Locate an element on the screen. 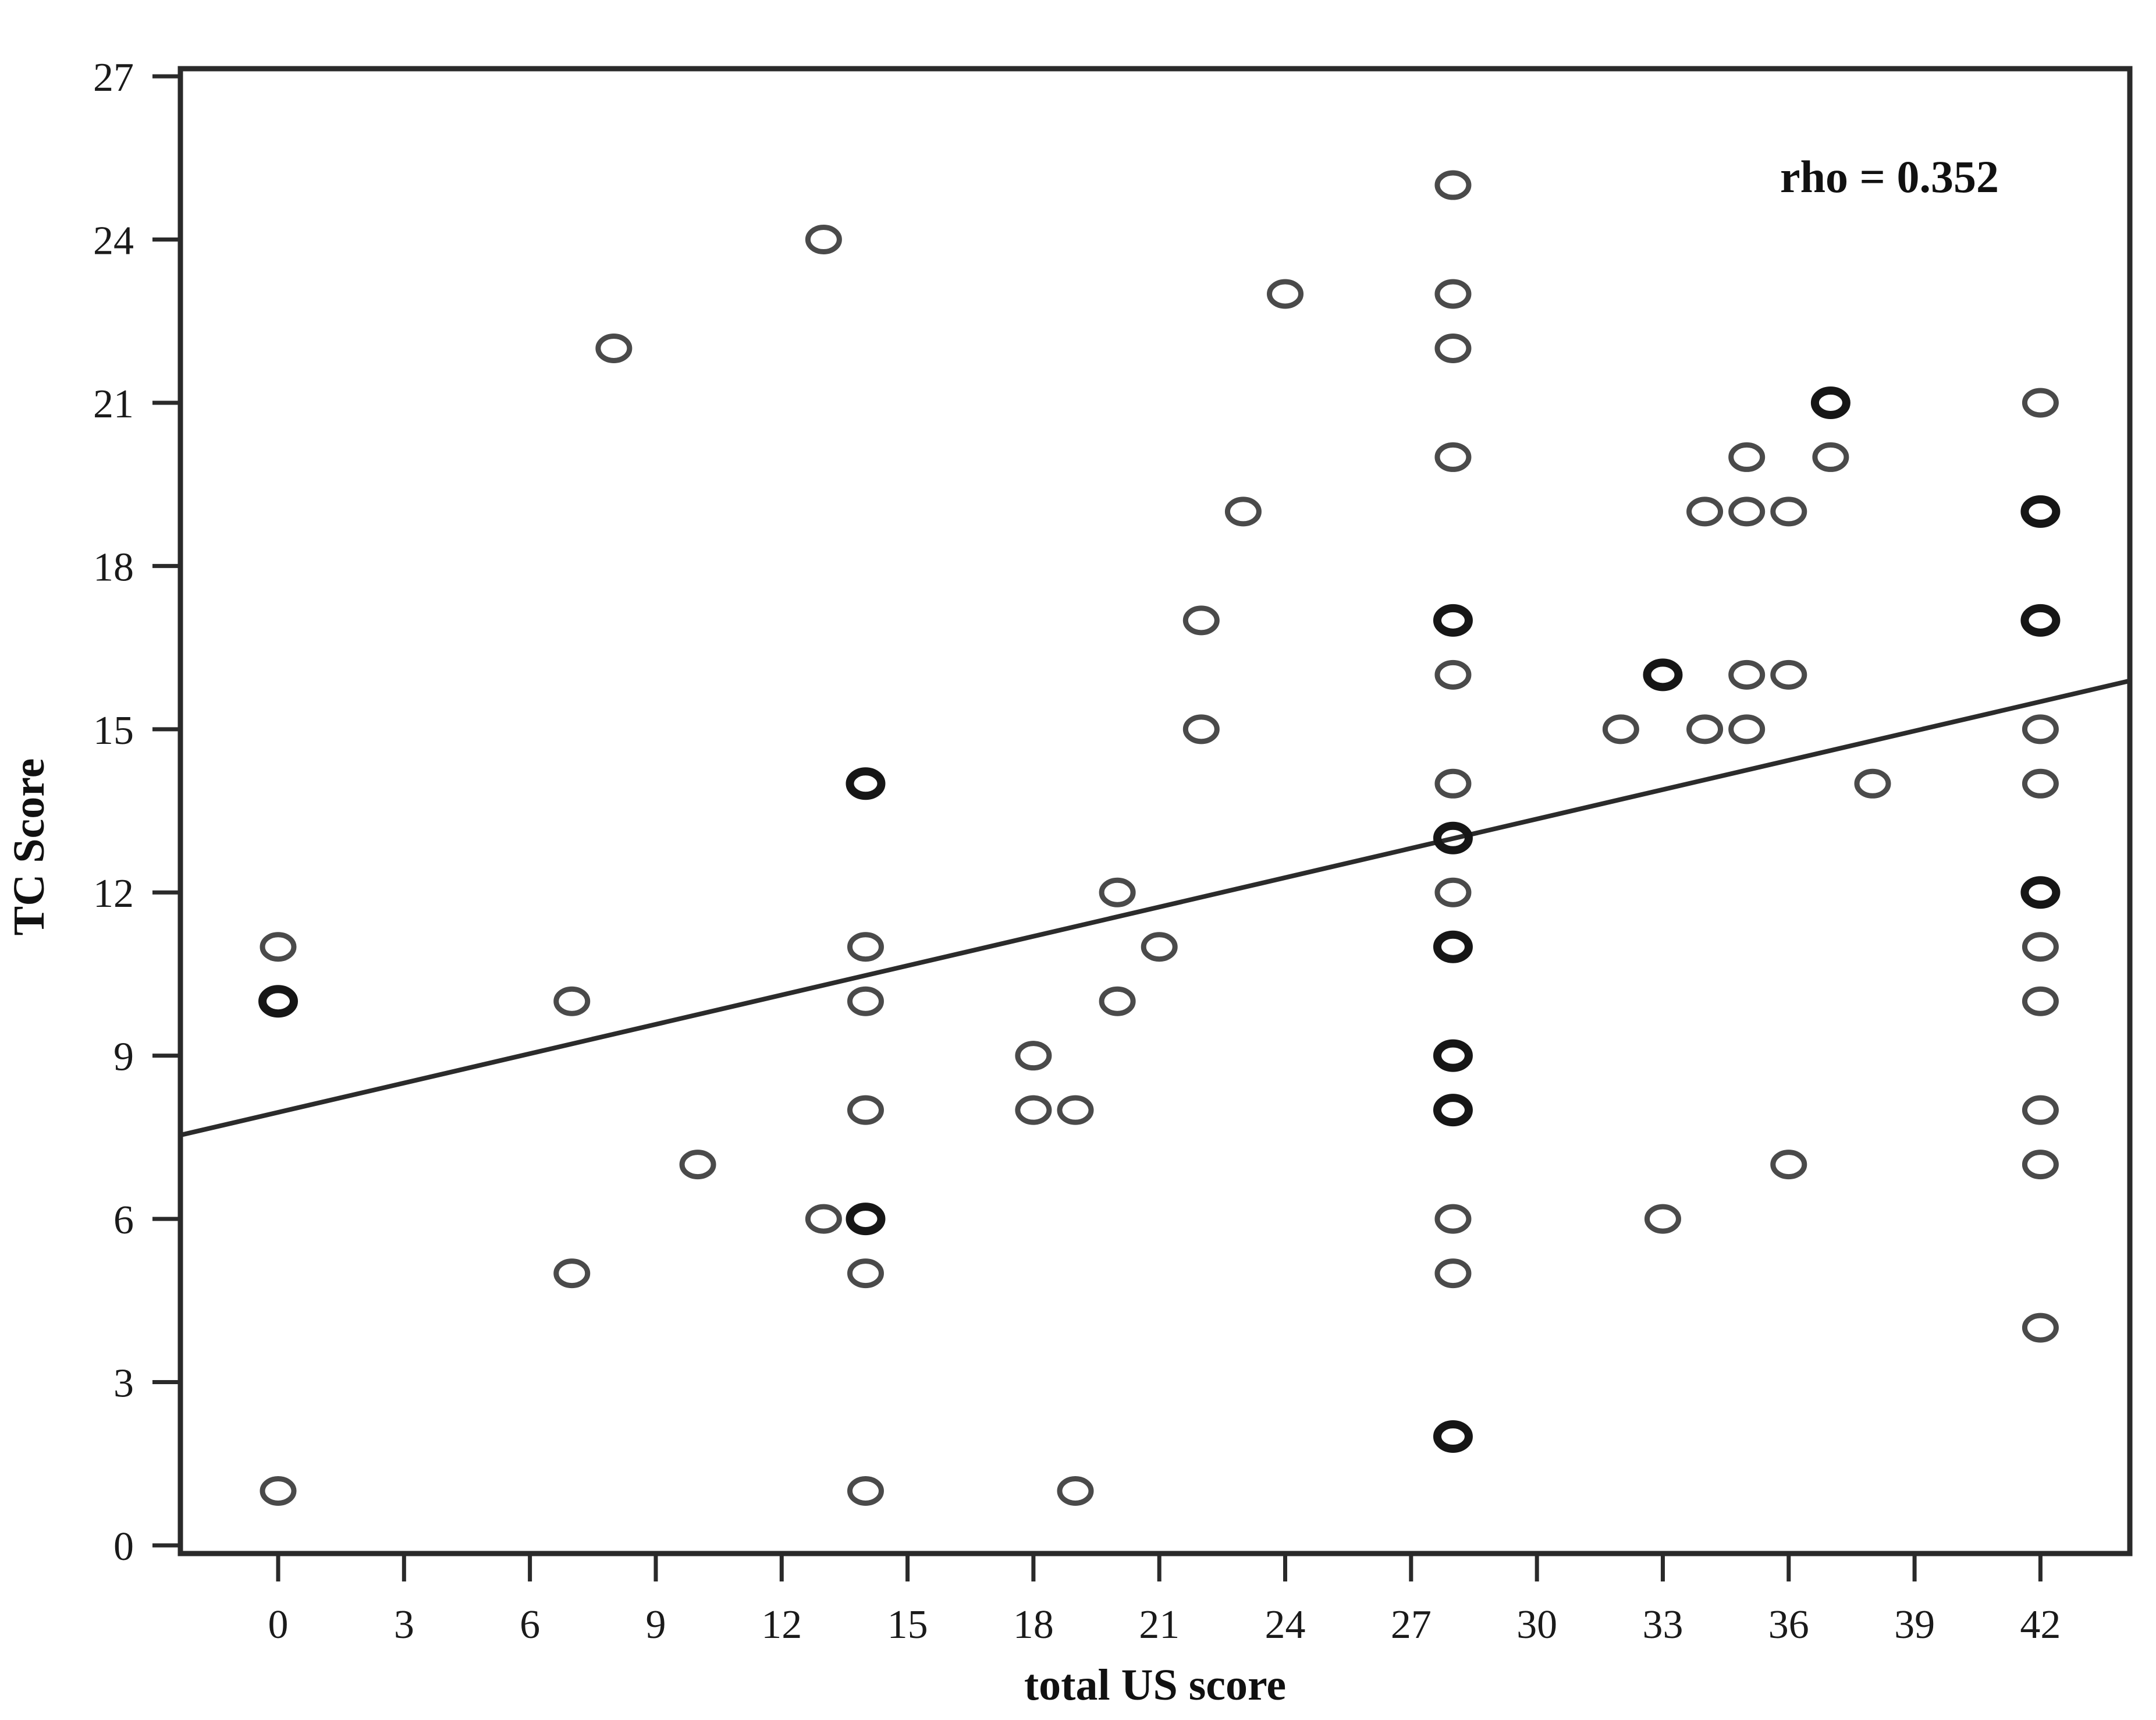  x-tick-label: 9 is located at coordinates (655, 1624).